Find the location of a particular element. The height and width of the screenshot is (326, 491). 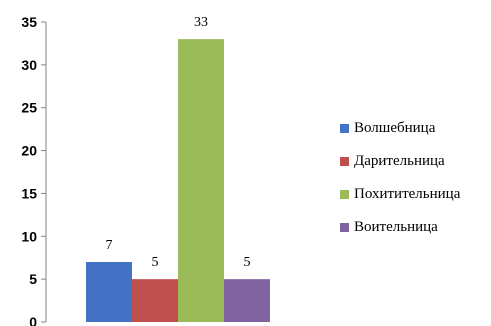

y-tick-label: 25 is located at coordinates (29, 108).